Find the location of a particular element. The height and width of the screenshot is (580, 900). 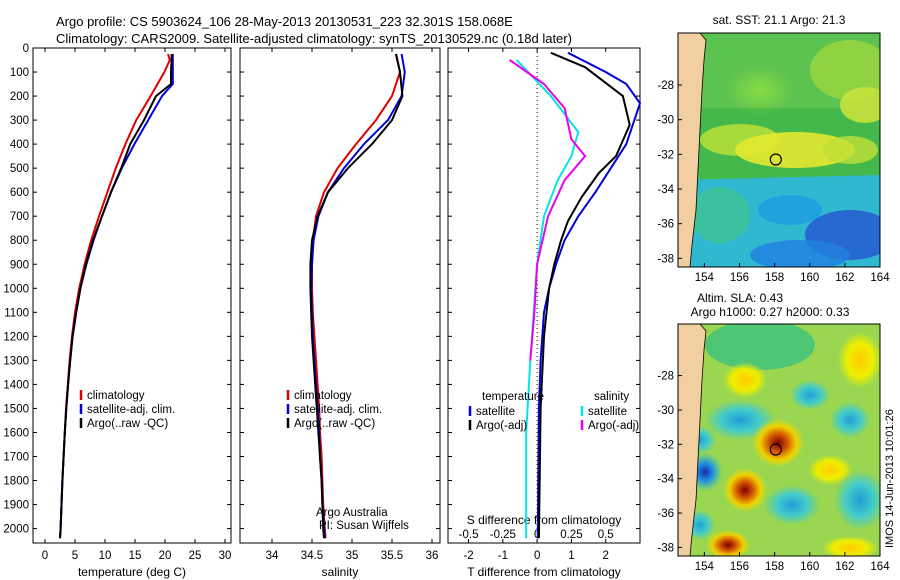

depth-tick-label: 400 is located at coordinates (19, 145).